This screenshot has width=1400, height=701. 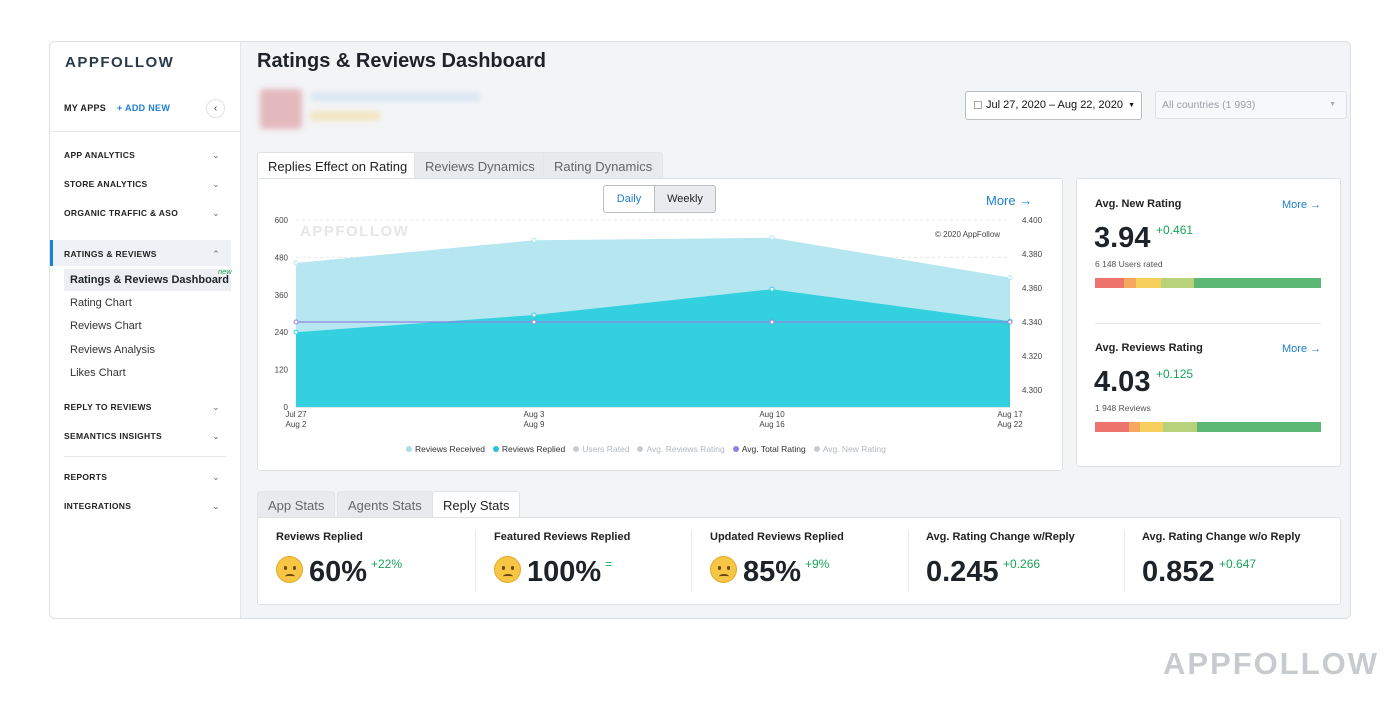 I want to click on sub-item-dashboard: Ratings & Reviews Dashboard, so click(x=149, y=280).